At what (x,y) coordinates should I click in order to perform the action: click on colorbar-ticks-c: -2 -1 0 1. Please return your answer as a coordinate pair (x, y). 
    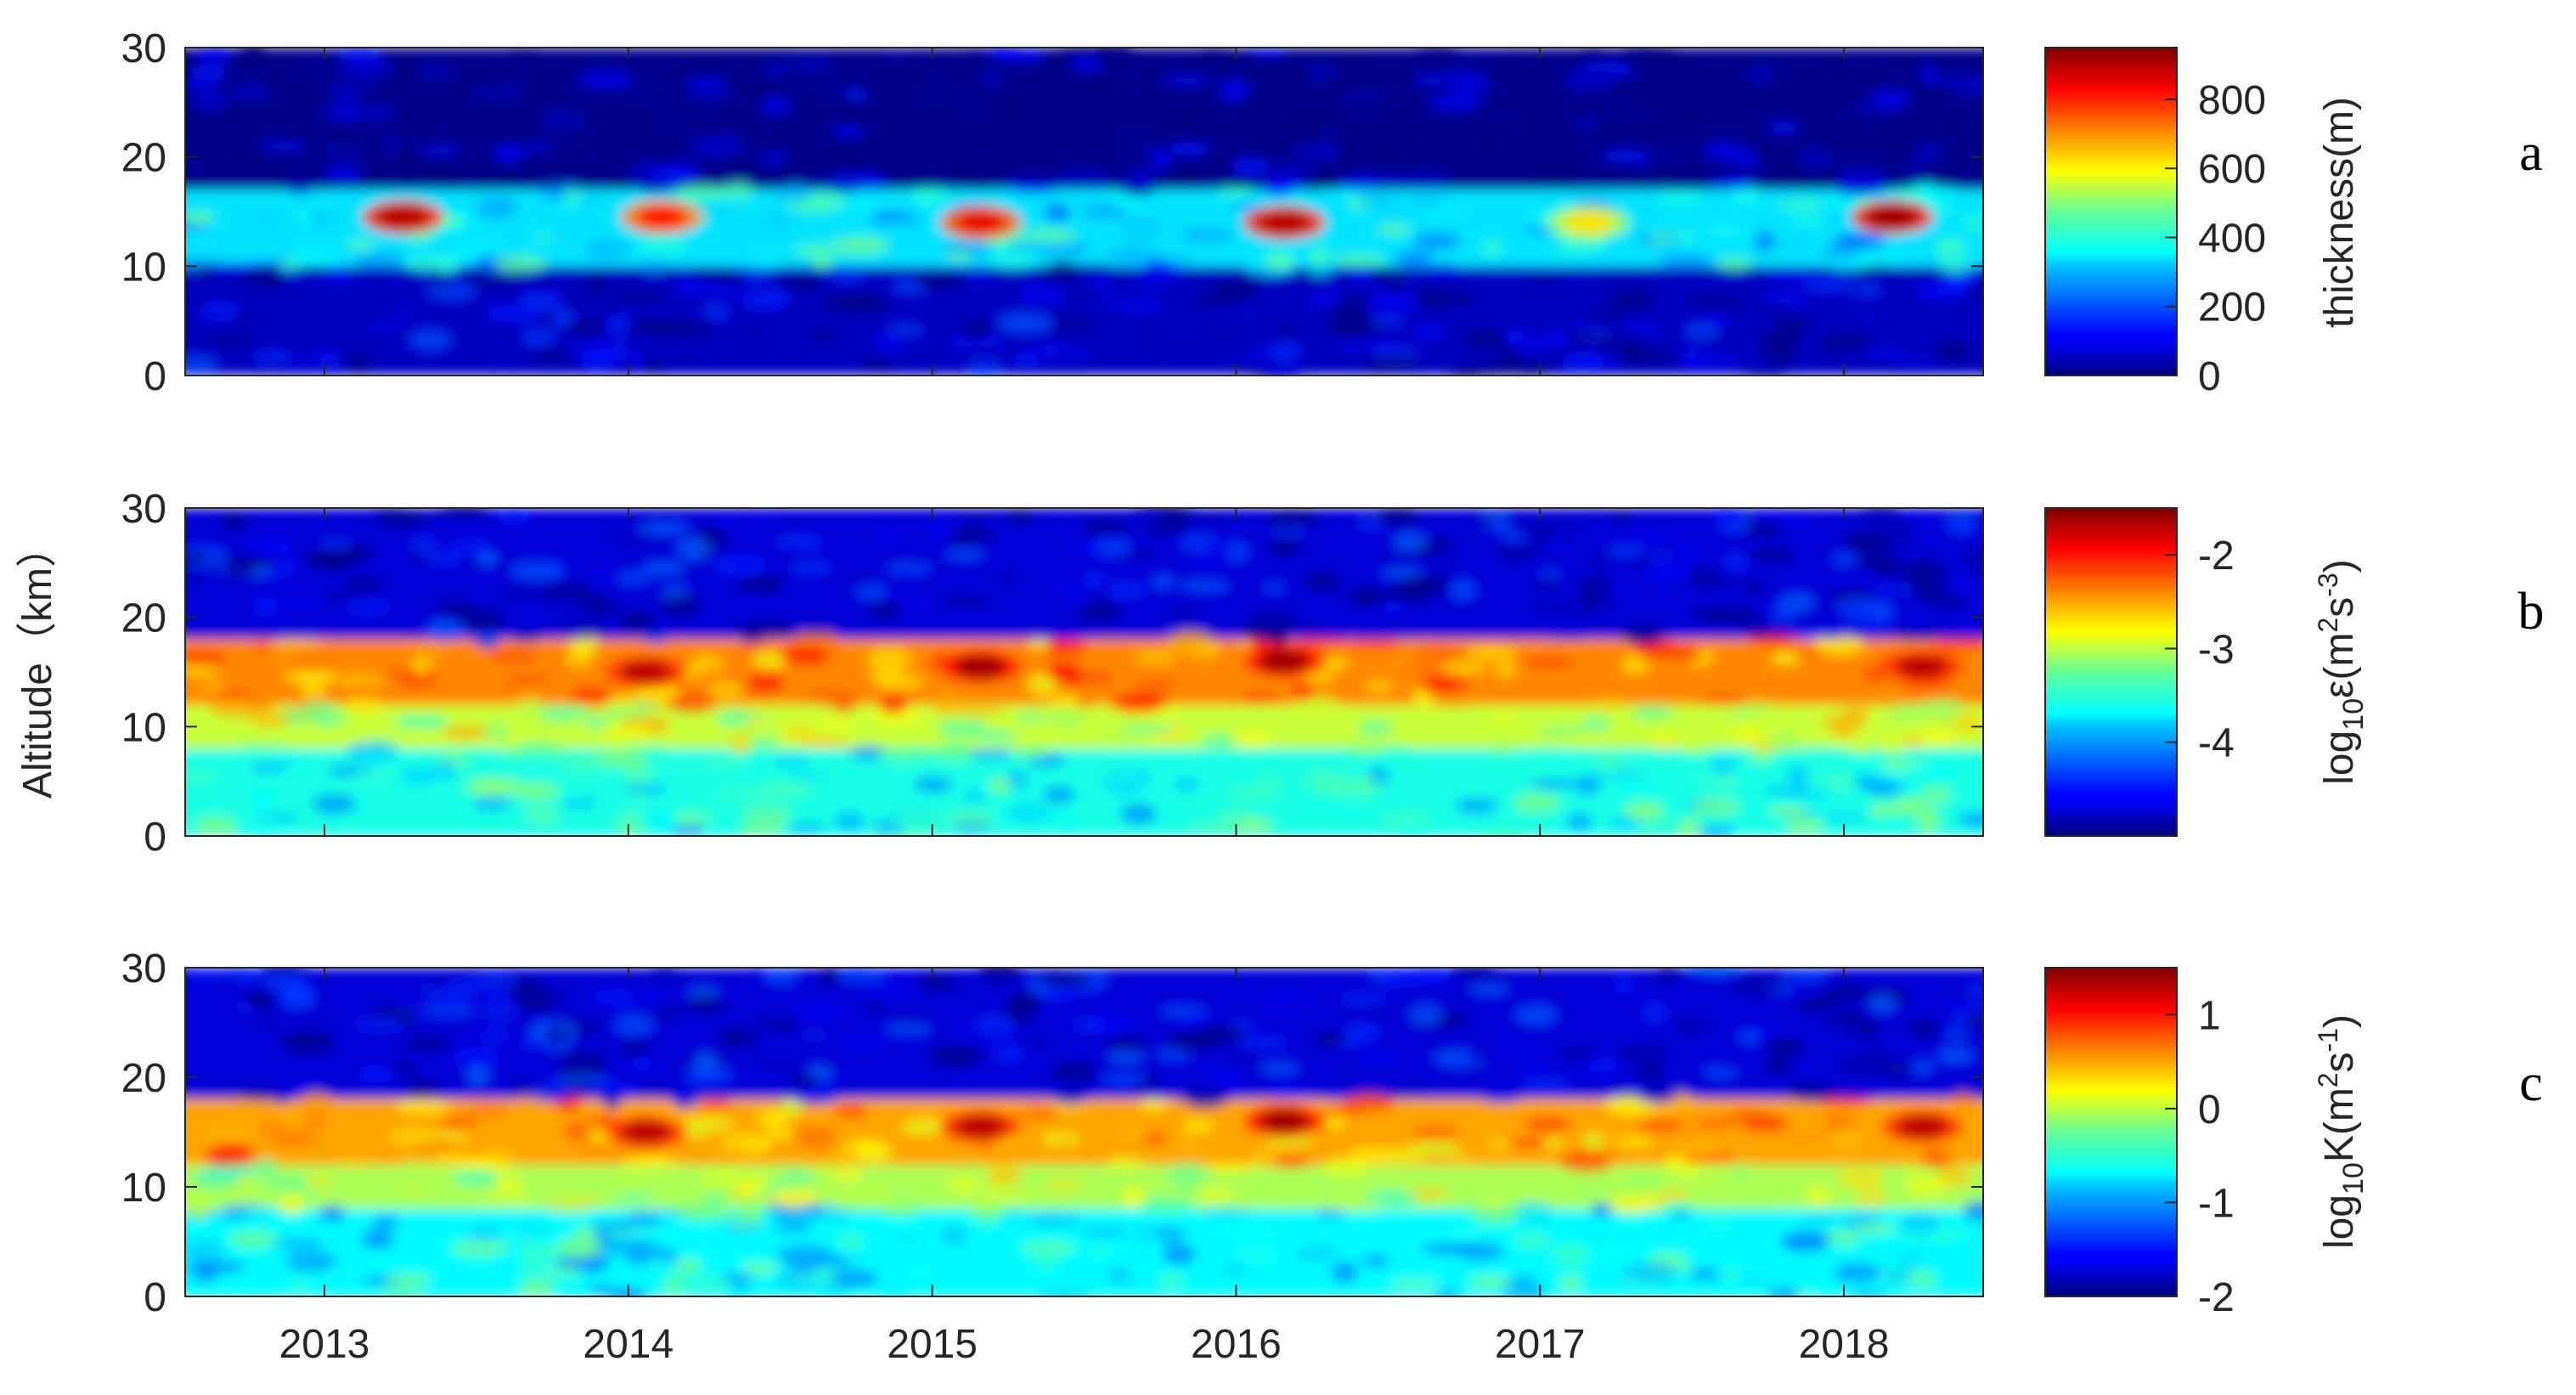
    Looking at the image, I should click on (2200, 1157).